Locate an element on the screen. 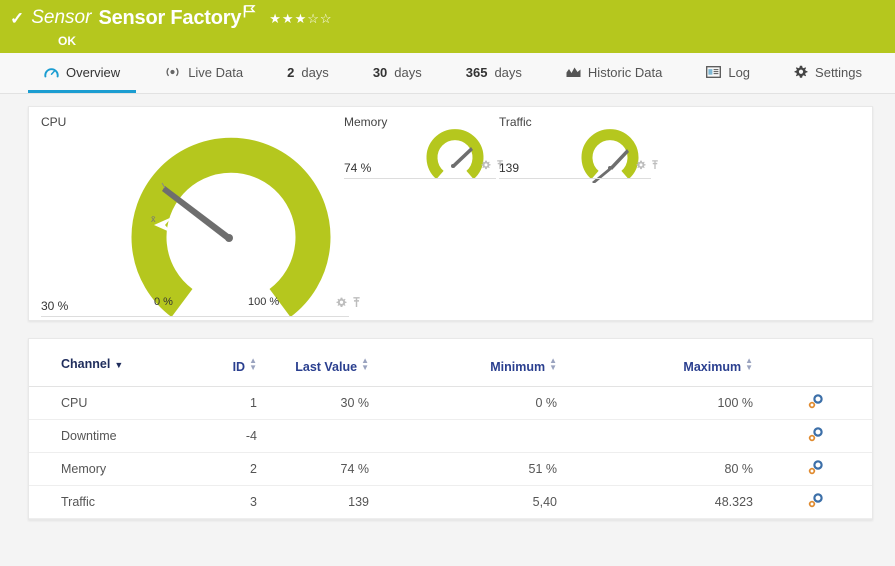 The width and height of the screenshot is (895, 566). page-title: Sensor Factory is located at coordinates (170, 17).